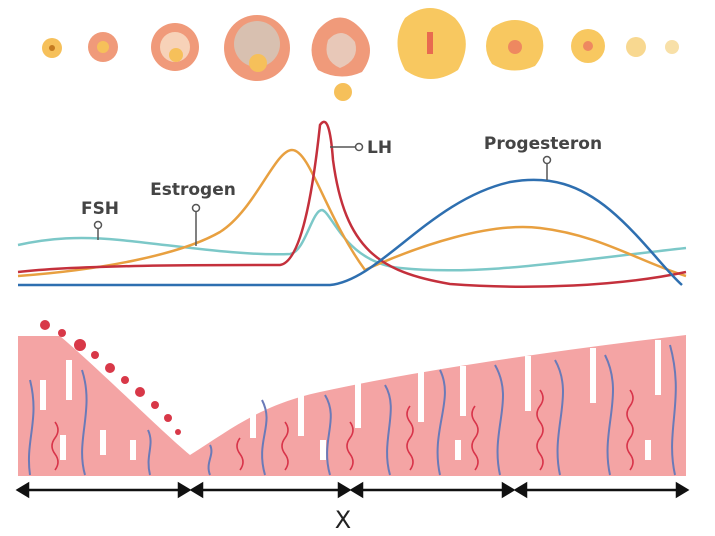 The image size is (715, 536). Describe the element at coordinates (343, 520) in the screenshot. I see `phase-label: X` at that location.